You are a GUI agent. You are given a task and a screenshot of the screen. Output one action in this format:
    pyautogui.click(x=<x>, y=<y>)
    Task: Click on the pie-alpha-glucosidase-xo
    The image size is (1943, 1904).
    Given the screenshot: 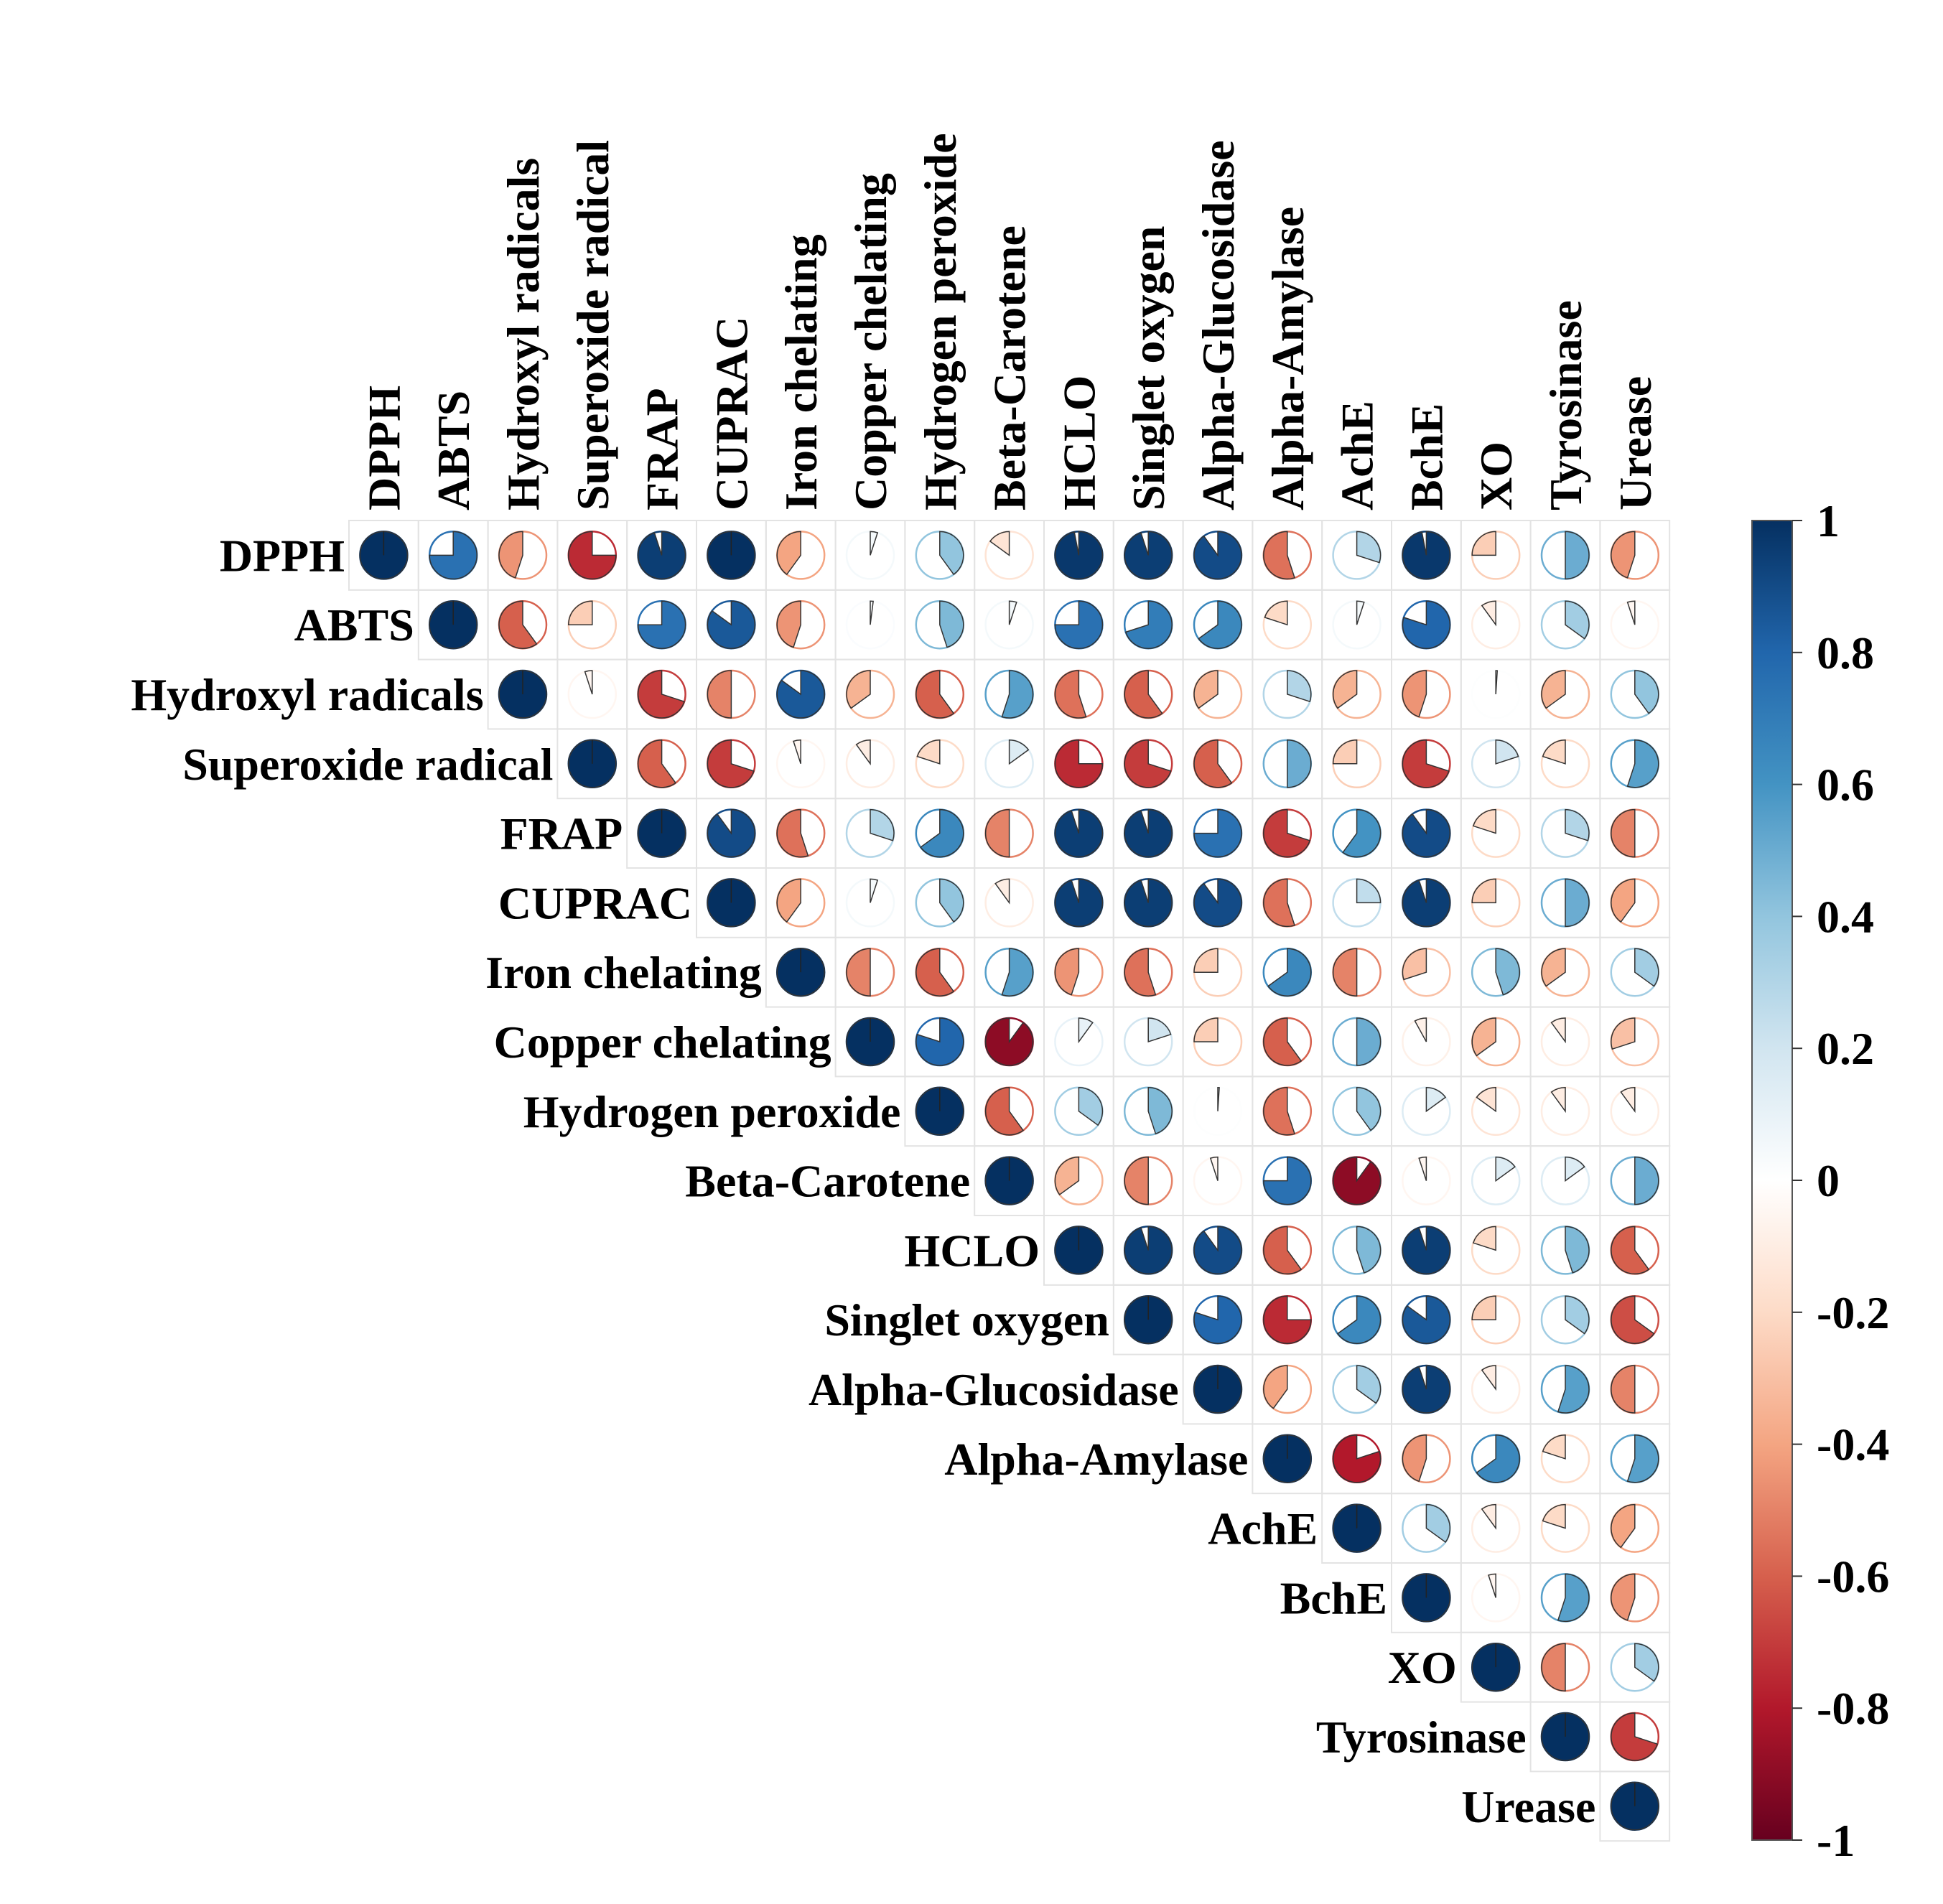 What is the action you would take?
    pyautogui.click(x=1496, y=1389)
    